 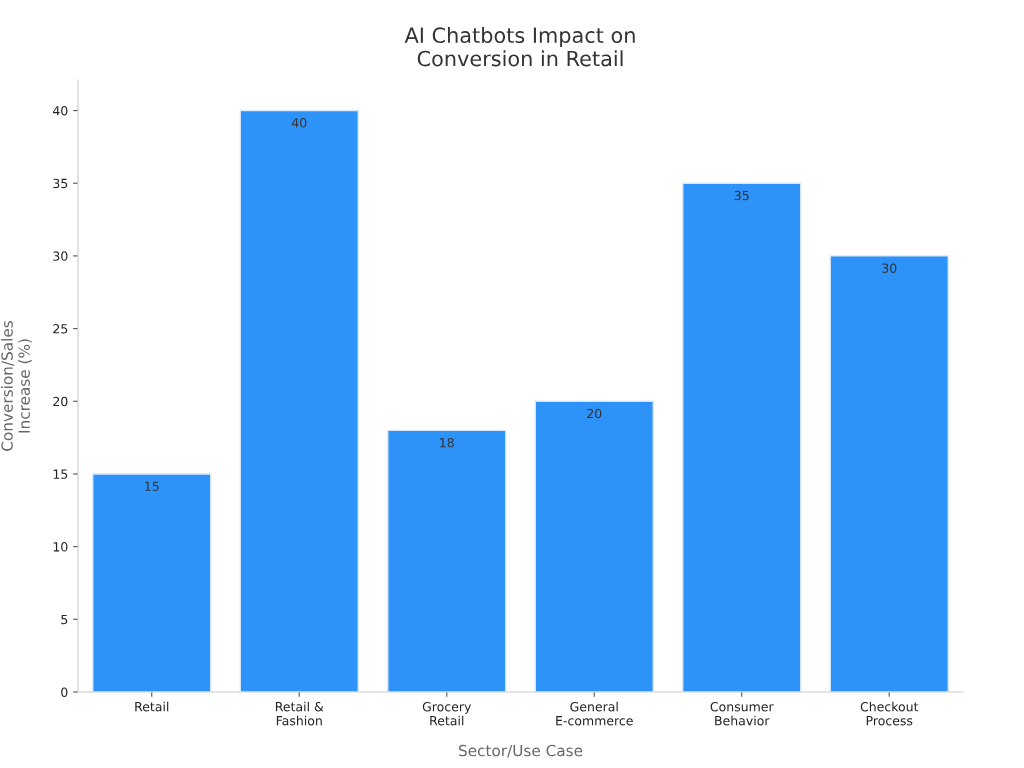 I want to click on y-tick-label: 35, so click(x=60, y=183).